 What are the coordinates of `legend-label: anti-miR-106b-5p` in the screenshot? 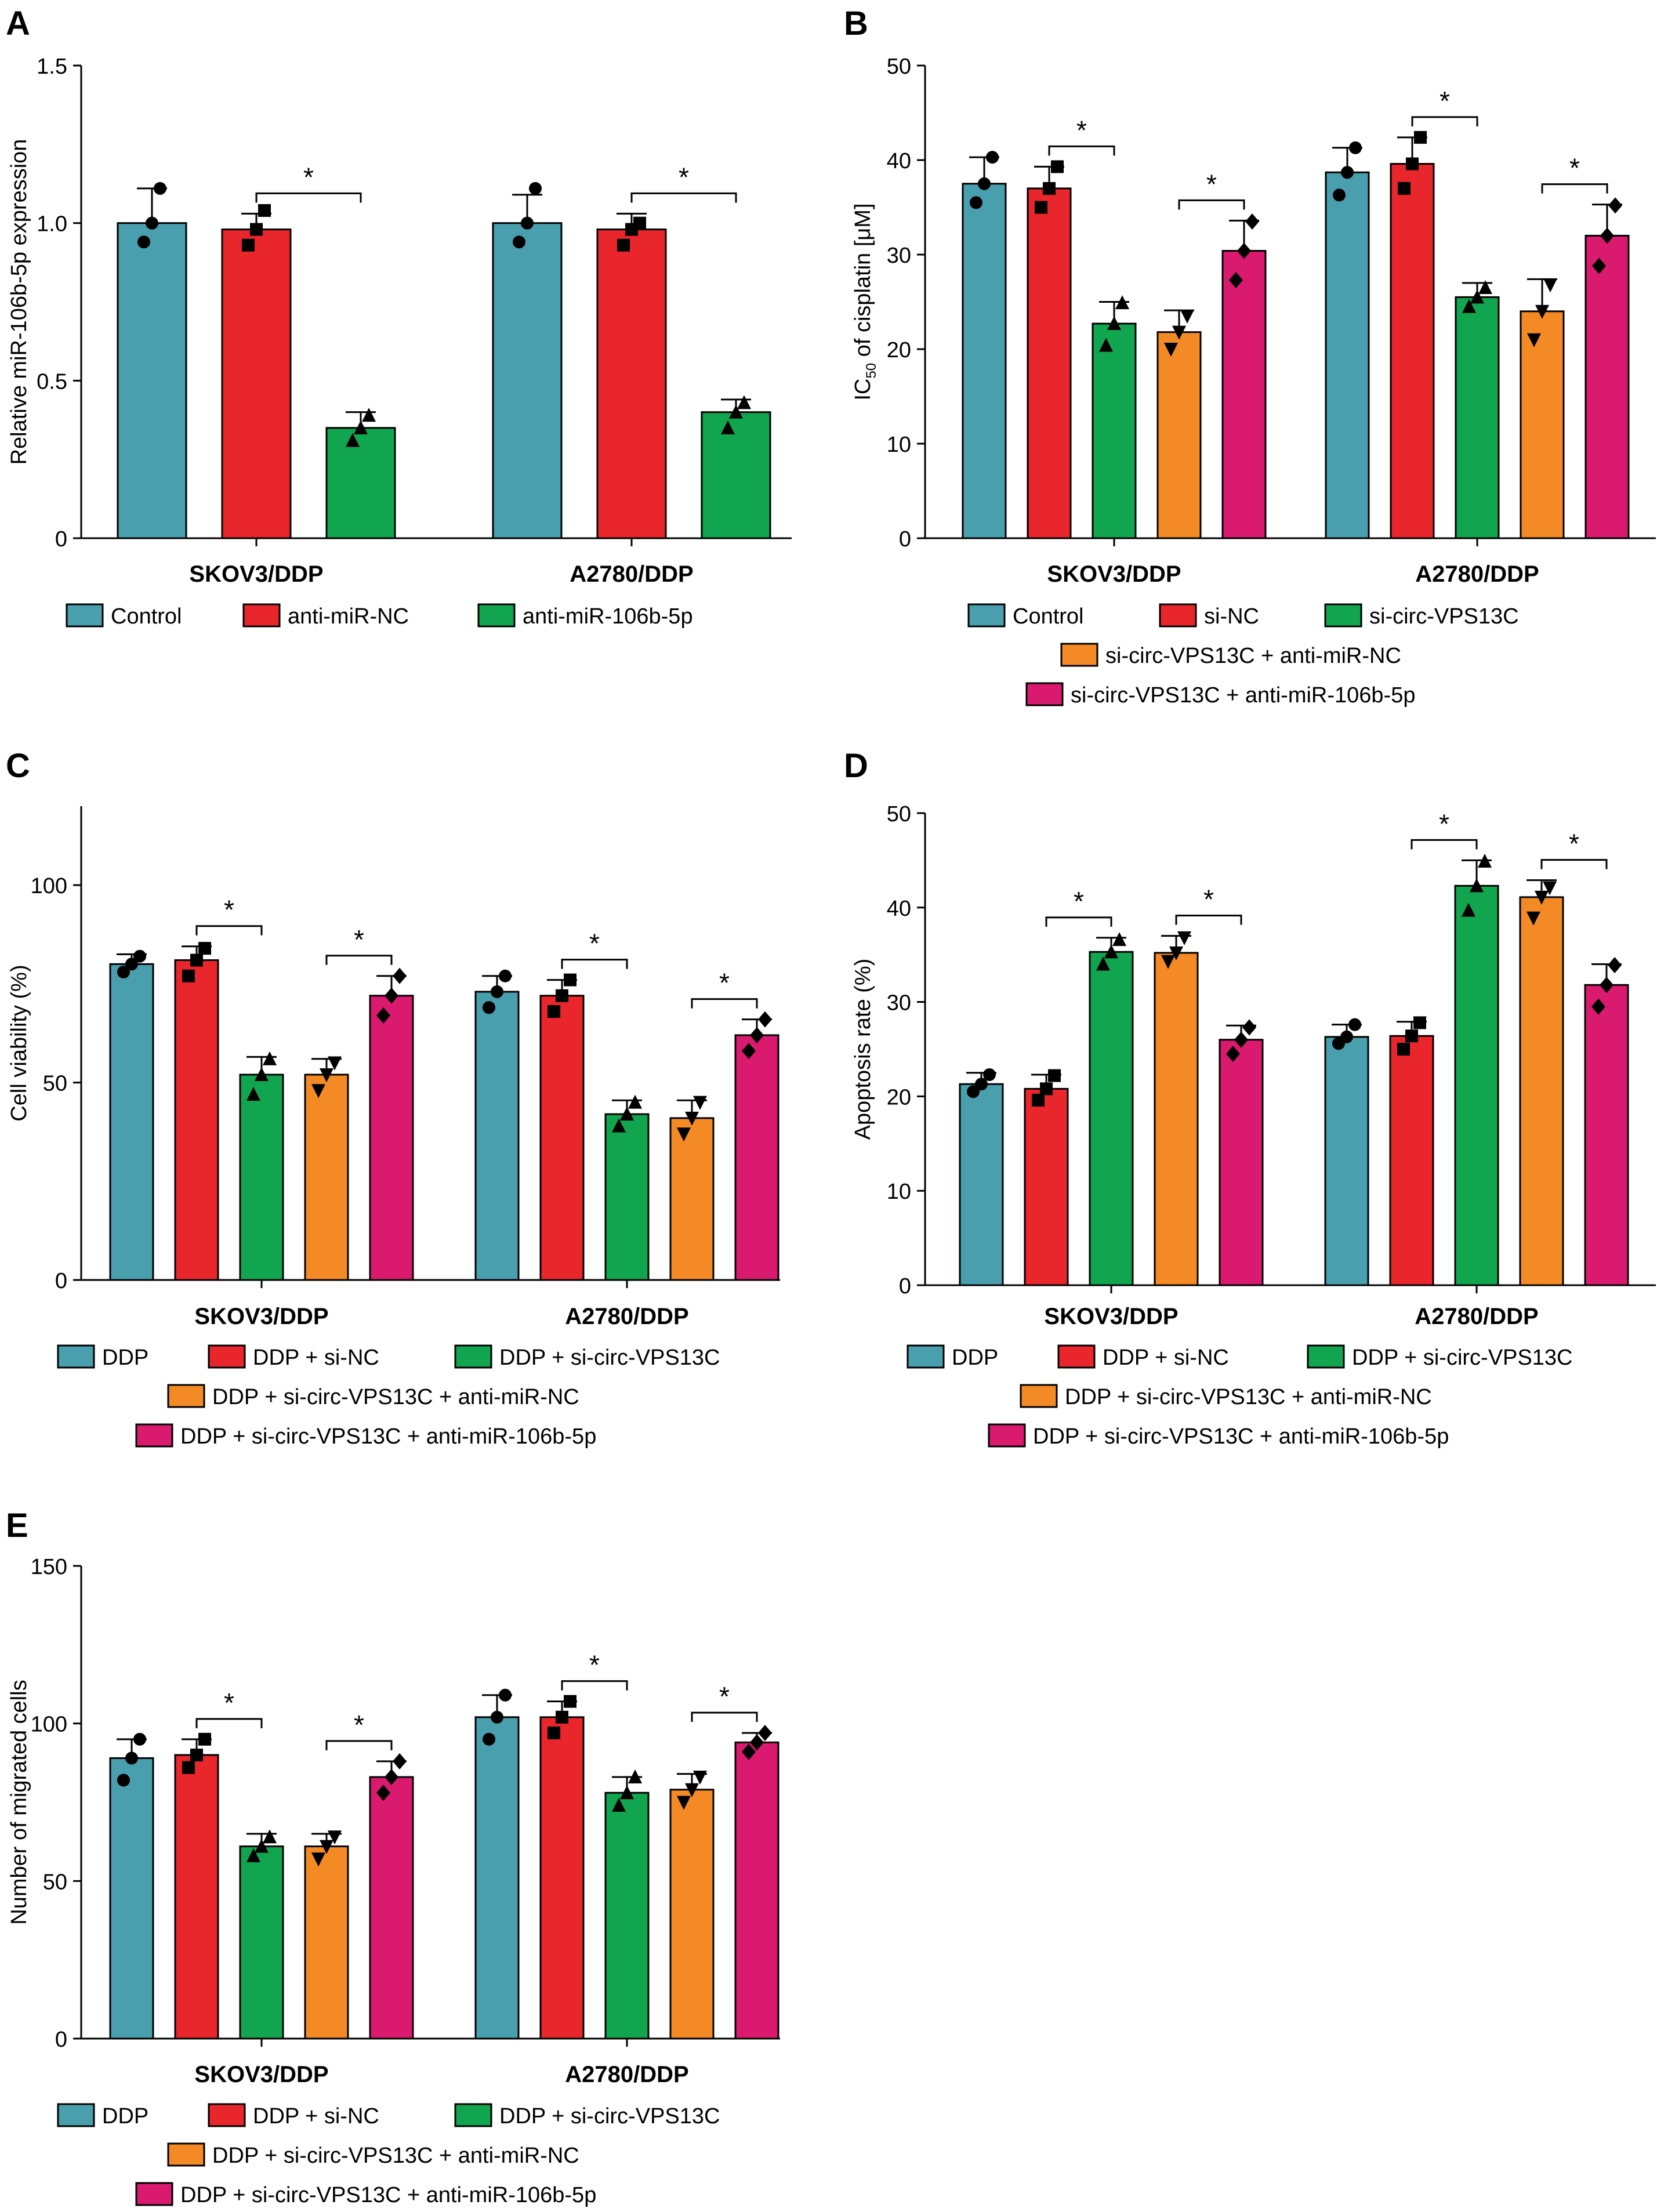 It's located at (608, 616).